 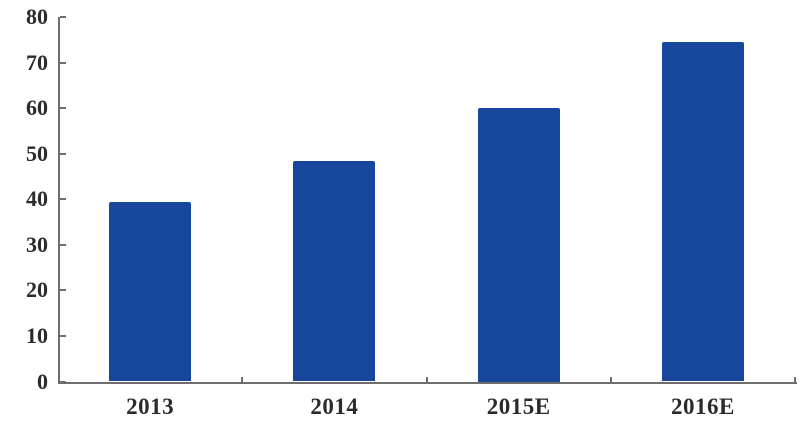 What do you see at coordinates (518, 245) in the screenshot?
I see `bar-2015e` at bounding box center [518, 245].